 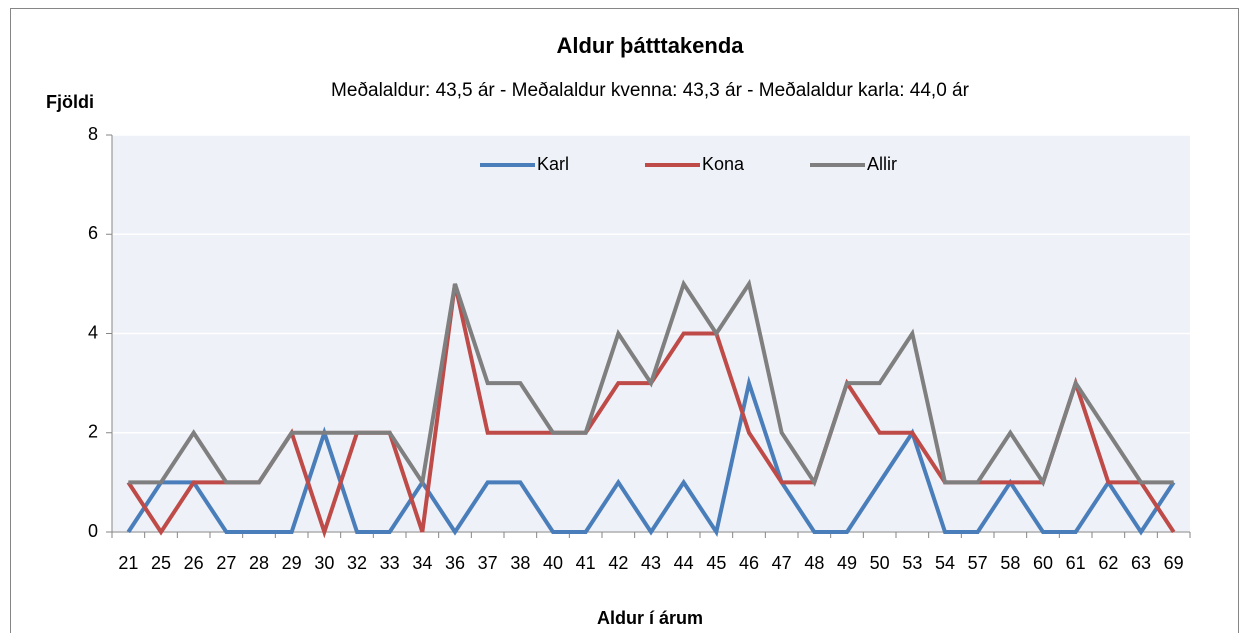 I want to click on x-tick-label: 50, so click(x=880, y=563).